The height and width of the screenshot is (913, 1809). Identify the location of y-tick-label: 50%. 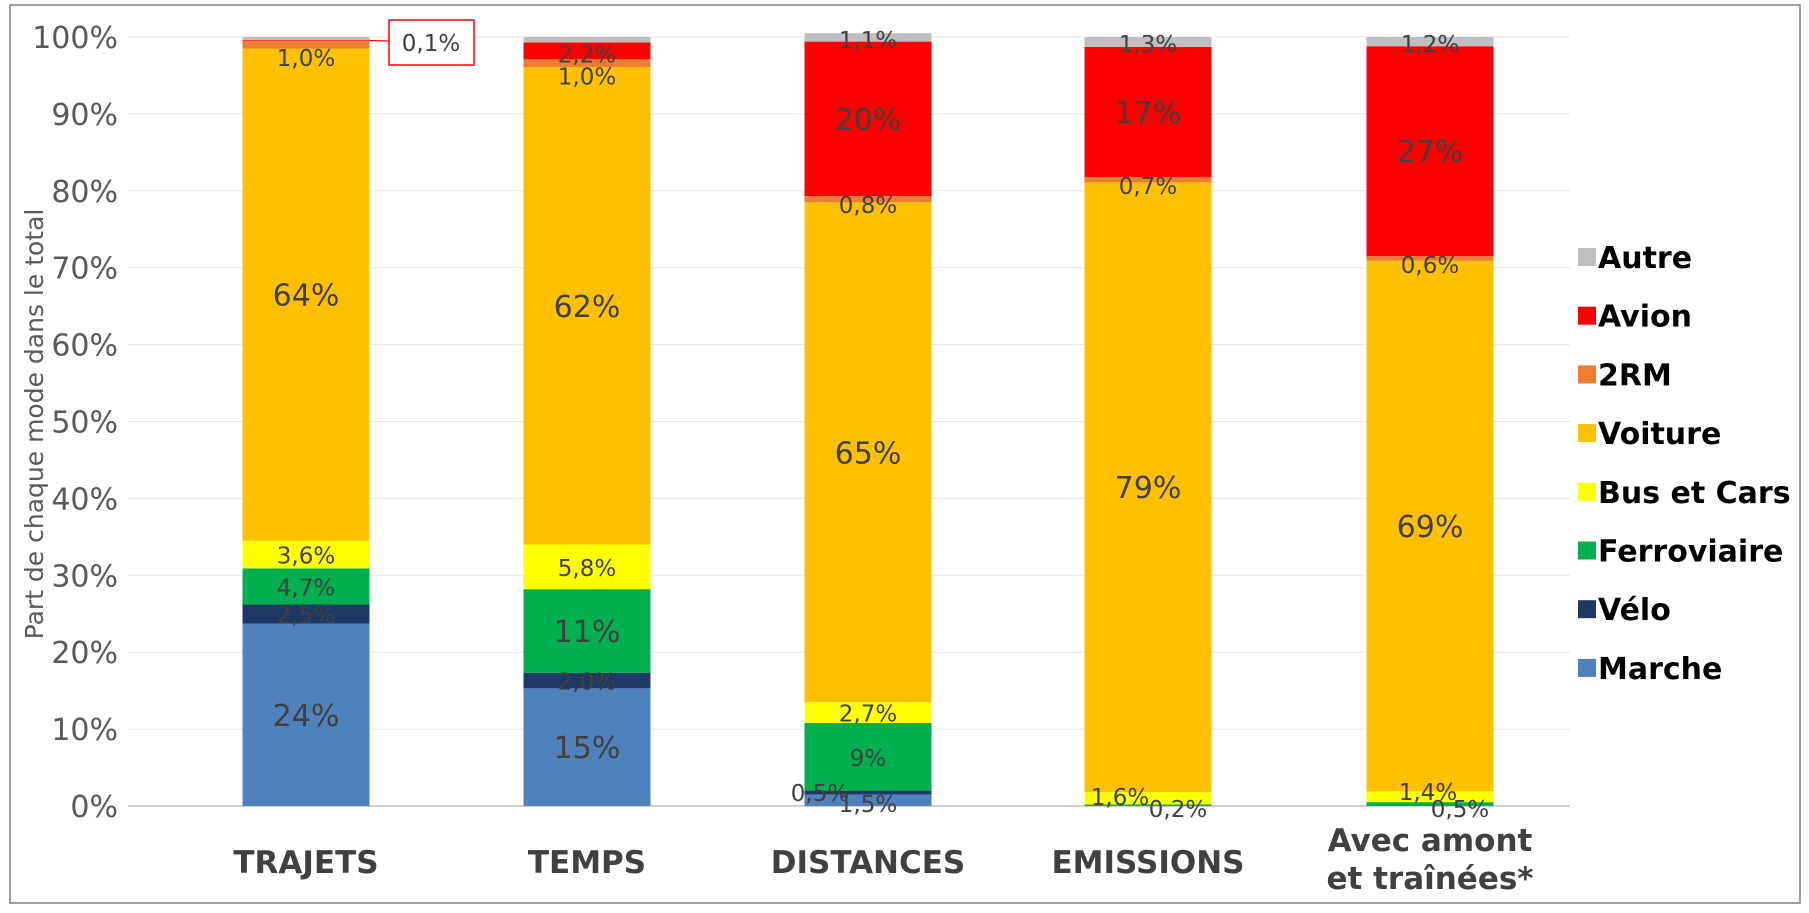
(84, 423).